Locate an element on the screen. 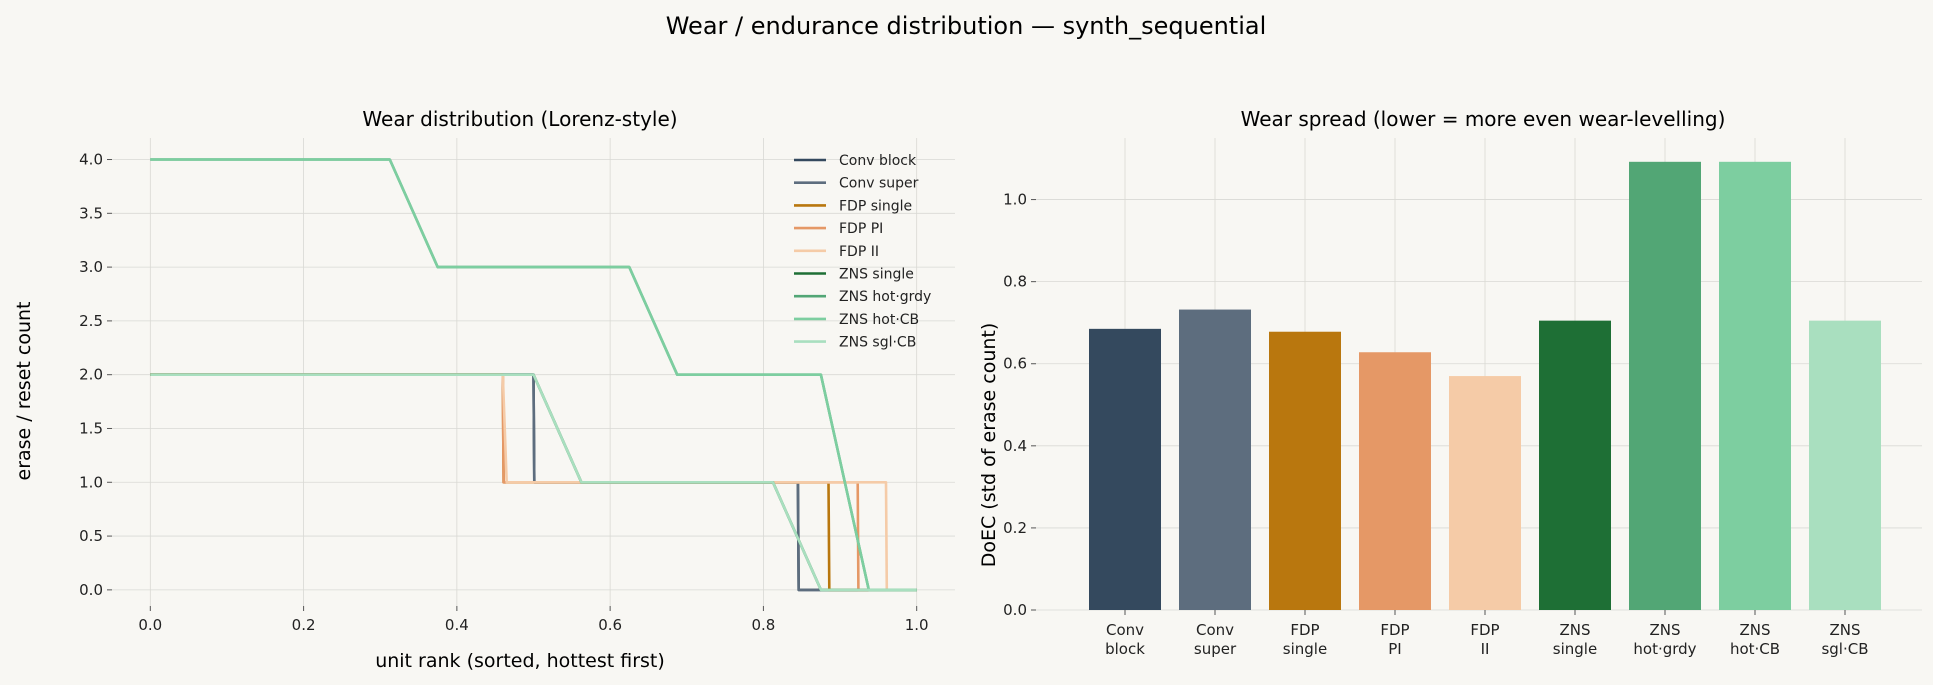 Image resolution: width=1933 pixels, height=685 pixels. y-tick-label: 2.0 is located at coordinates (91, 375).